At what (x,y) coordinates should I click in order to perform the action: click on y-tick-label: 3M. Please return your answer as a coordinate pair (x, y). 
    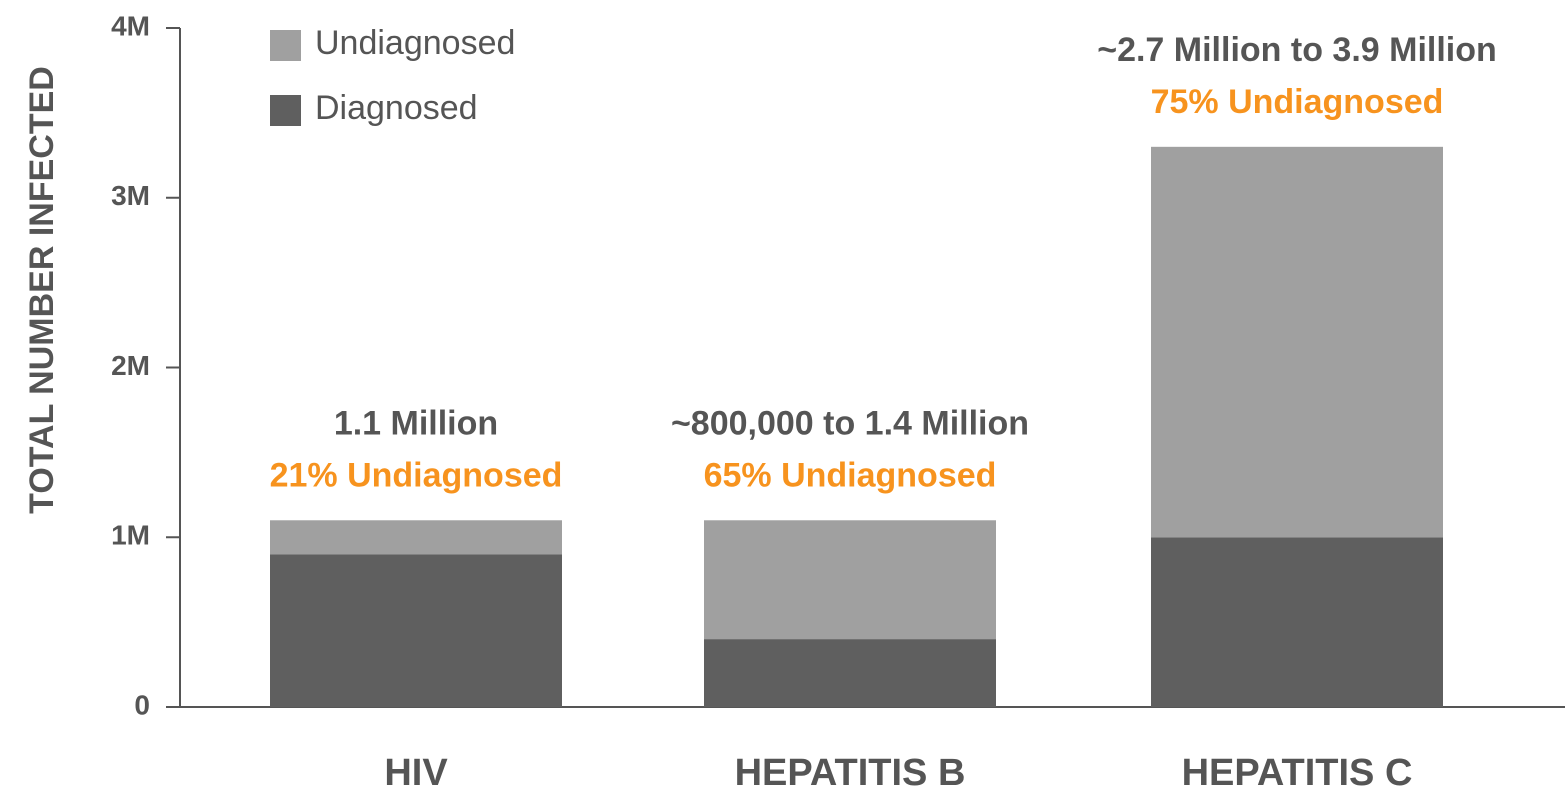
    Looking at the image, I should click on (130, 195).